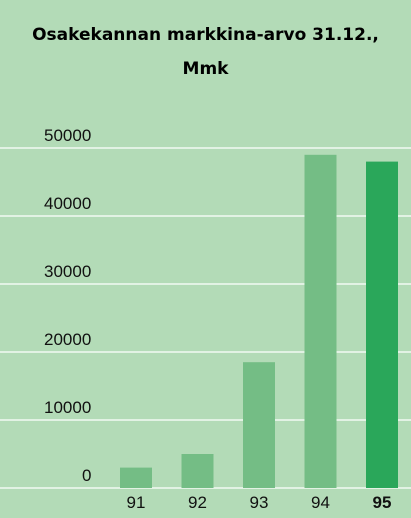 The image size is (411, 518). Describe the element at coordinates (205, 35) in the screenshot. I see `chart-title: Osakekannan markkina-arvo 31.12.,` at that location.